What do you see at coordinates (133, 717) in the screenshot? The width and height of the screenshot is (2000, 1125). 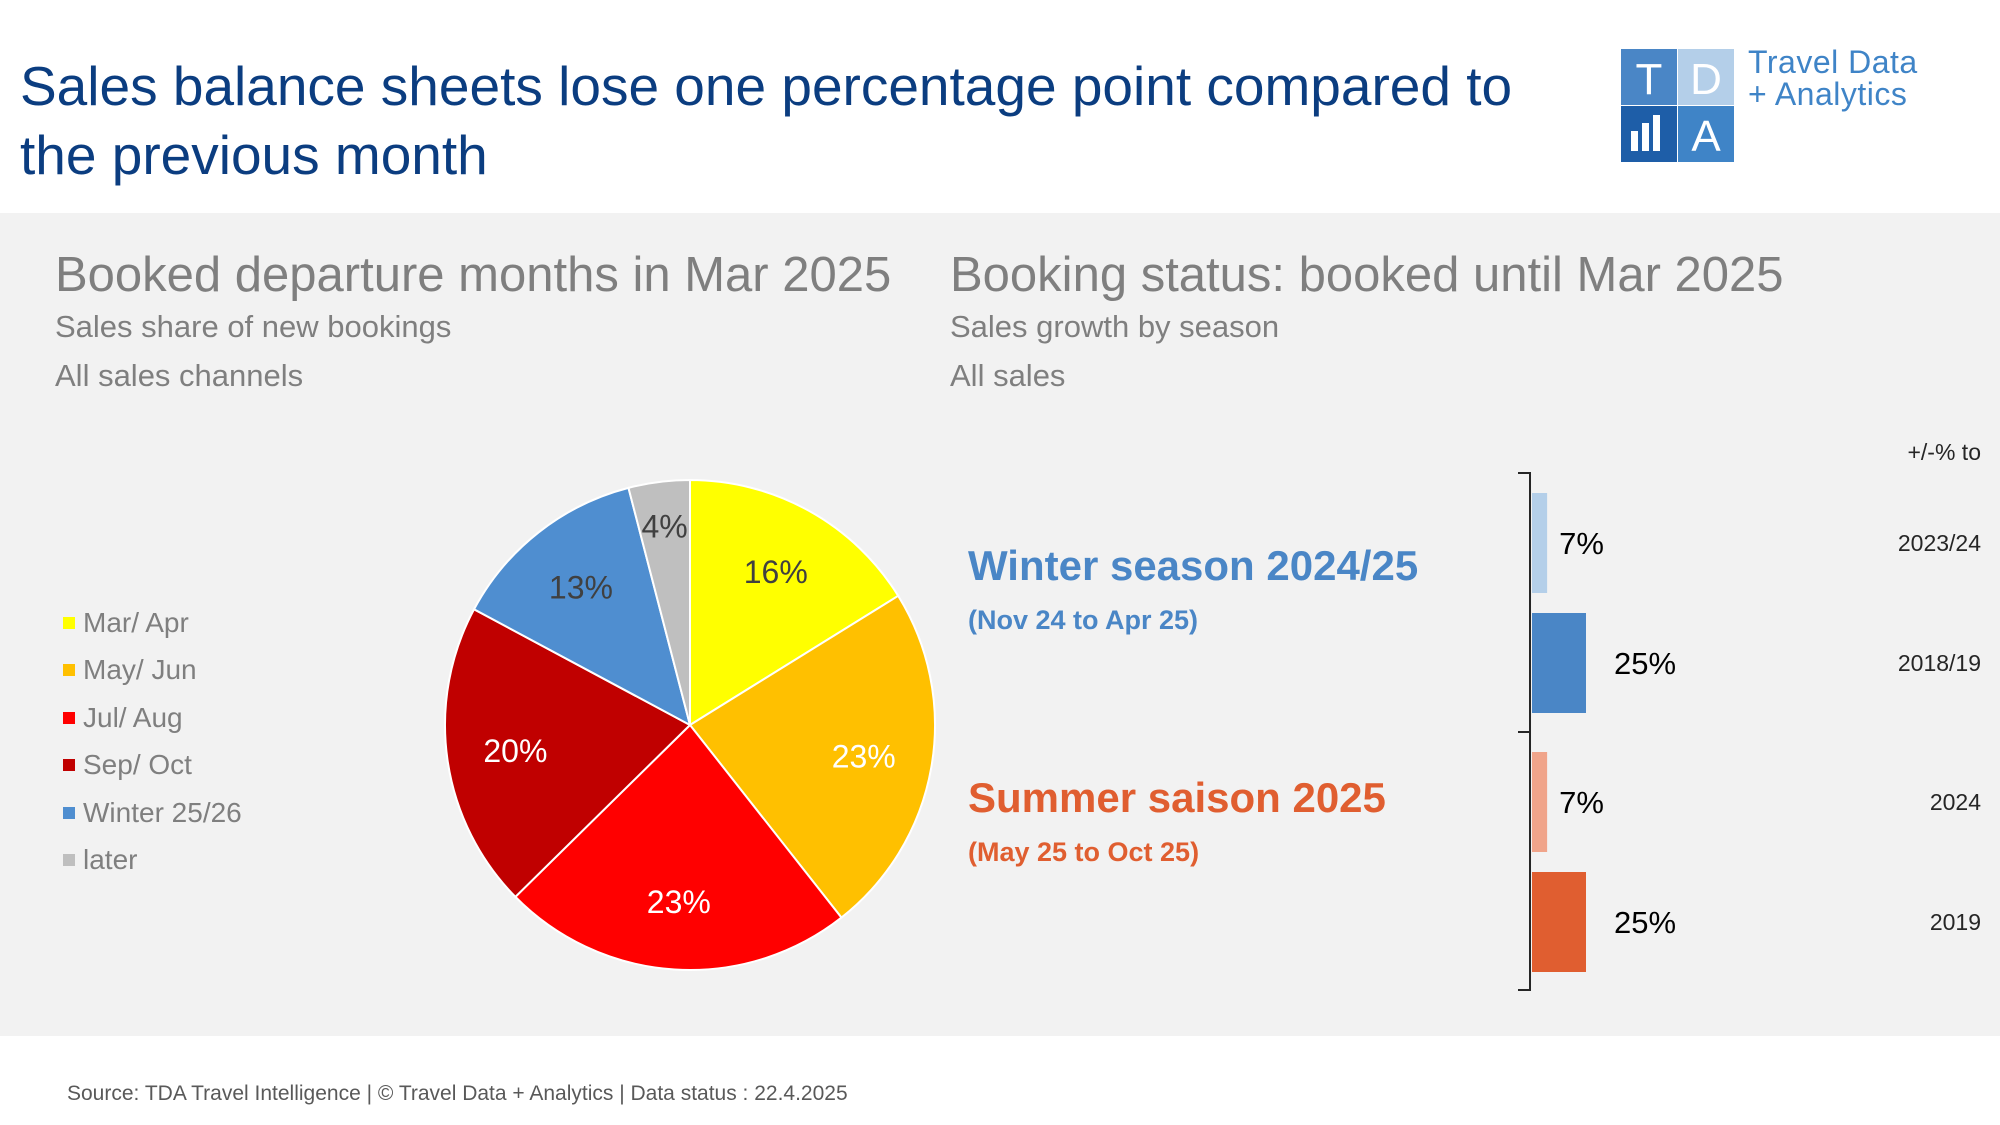 I see `legend-label: Jul/ Aug` at bounding box center [133, 717].